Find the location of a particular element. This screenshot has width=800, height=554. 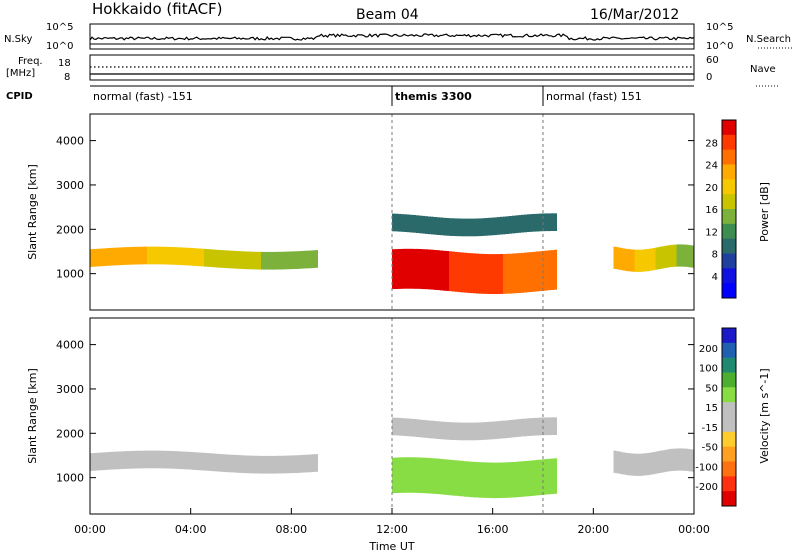

nsky-trace is located at coordinates (392, 39).